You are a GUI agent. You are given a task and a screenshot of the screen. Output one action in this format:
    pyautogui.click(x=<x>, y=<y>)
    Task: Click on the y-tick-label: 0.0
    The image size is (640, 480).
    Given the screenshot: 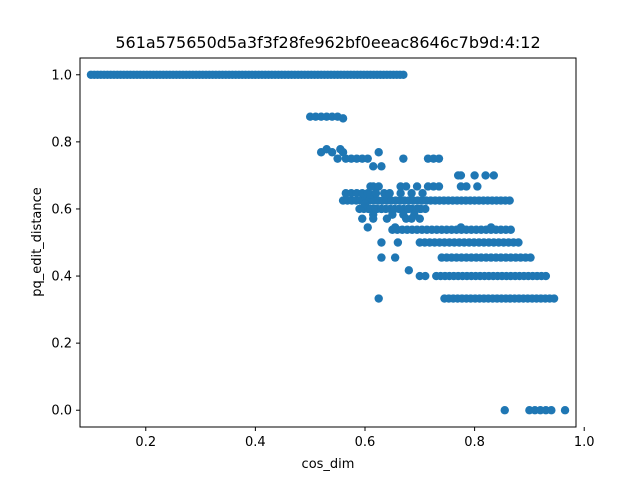 What is the action you would take?
    pyautogui.click(x=61, y=411)
    